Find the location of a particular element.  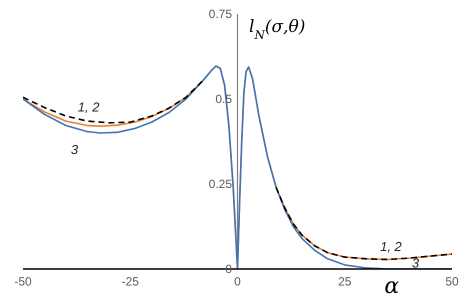

x-tick-label: -50 is located at coordinates (23, 281).